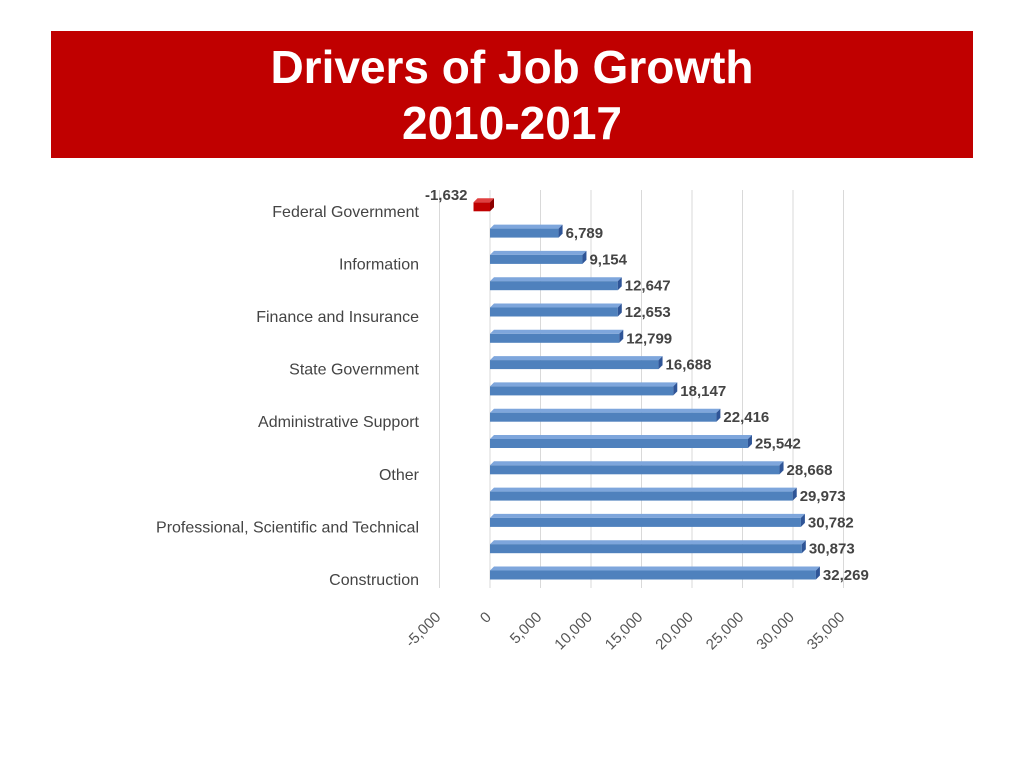  I want to click on data-label: 25,542, so click(778, 444).